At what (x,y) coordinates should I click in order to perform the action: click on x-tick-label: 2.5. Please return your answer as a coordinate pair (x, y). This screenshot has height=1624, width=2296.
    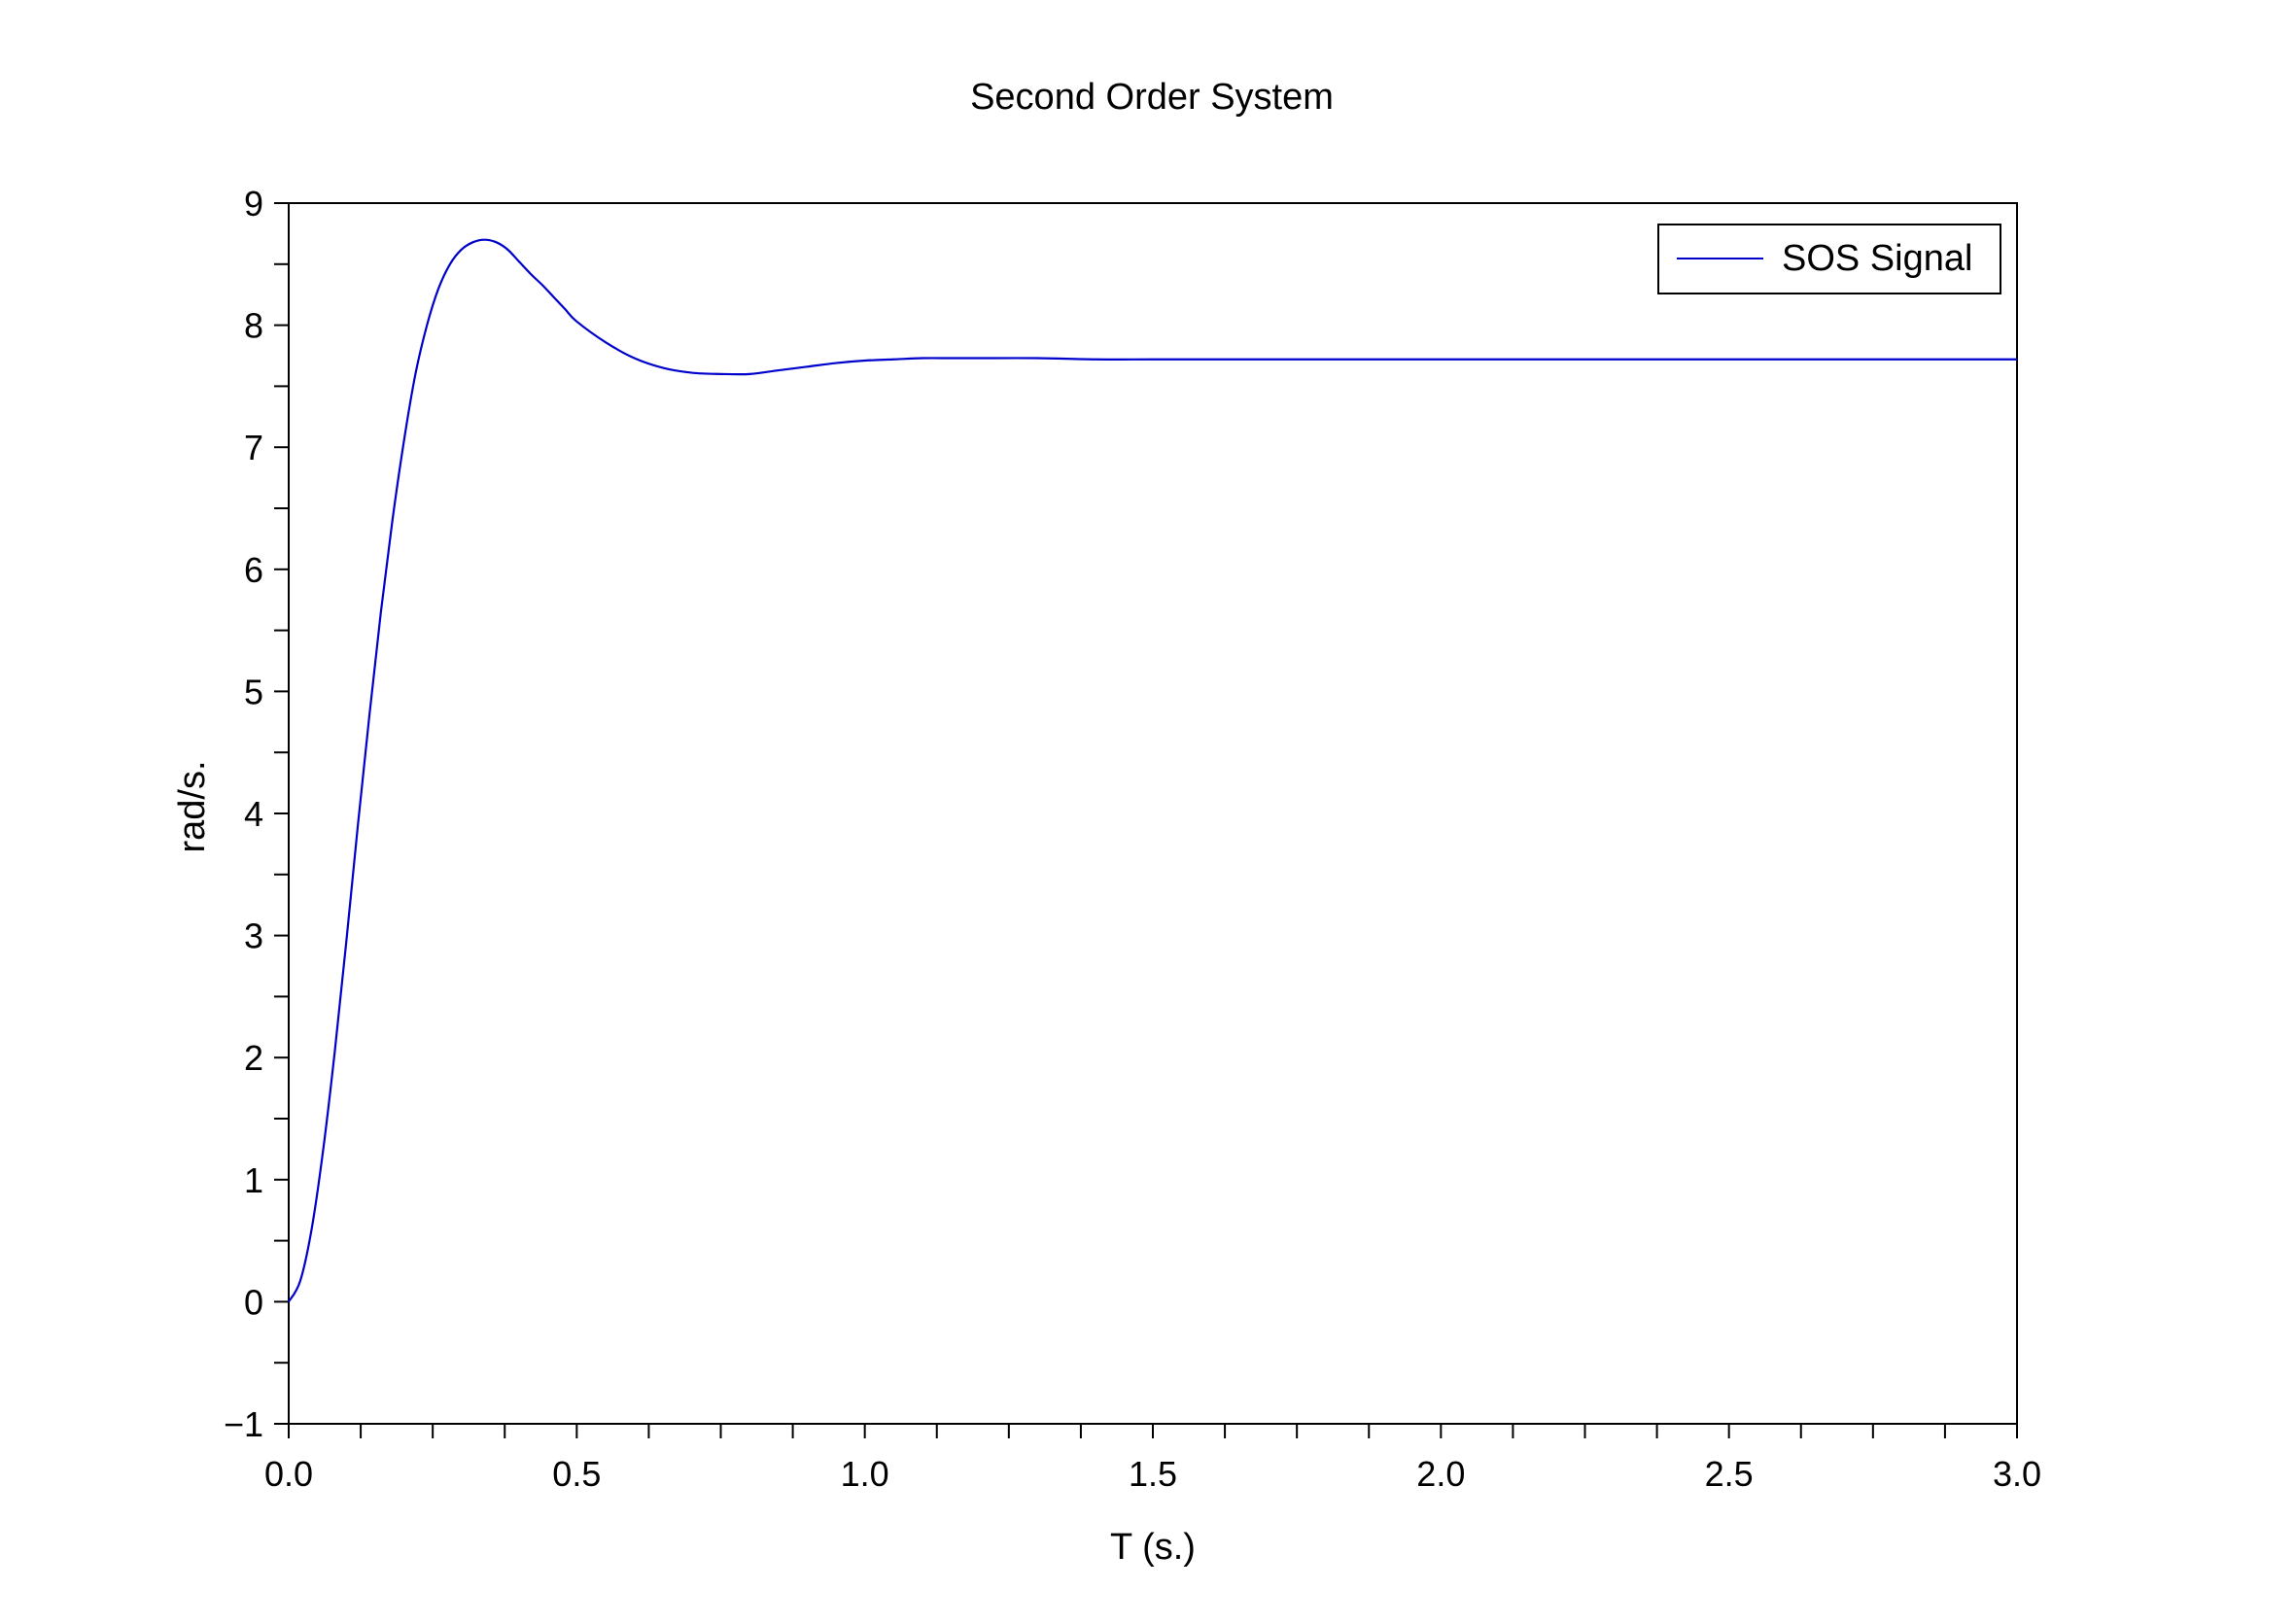
    Looking at the image, I should click on (1729, 1474).